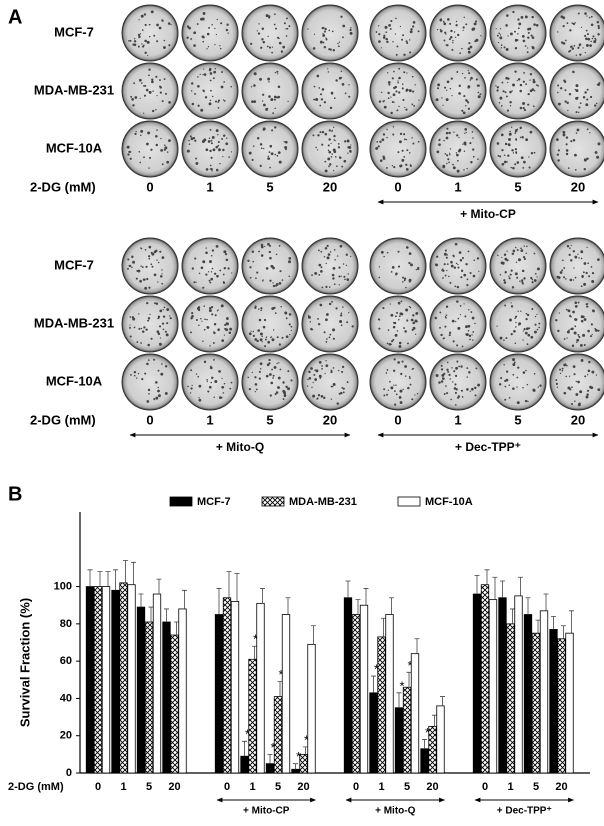  Describe the element at coordinates (247, 734) in the screenshot. I see `significance-mark: *` at that location.